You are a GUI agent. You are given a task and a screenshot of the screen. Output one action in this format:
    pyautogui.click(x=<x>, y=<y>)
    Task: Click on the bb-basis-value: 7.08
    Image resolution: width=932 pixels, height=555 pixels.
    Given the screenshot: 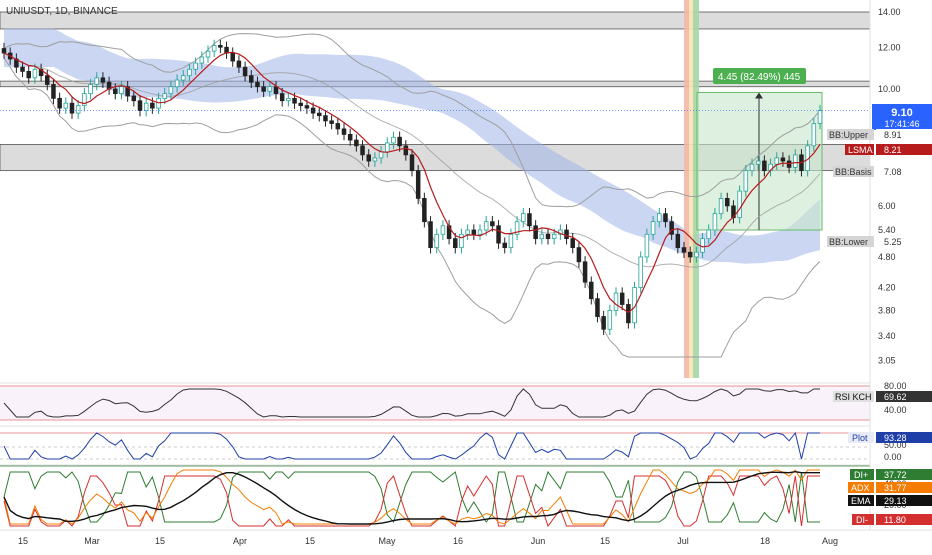 What is the action you would take?
    pyautogui.click(x=893, y=172)
    